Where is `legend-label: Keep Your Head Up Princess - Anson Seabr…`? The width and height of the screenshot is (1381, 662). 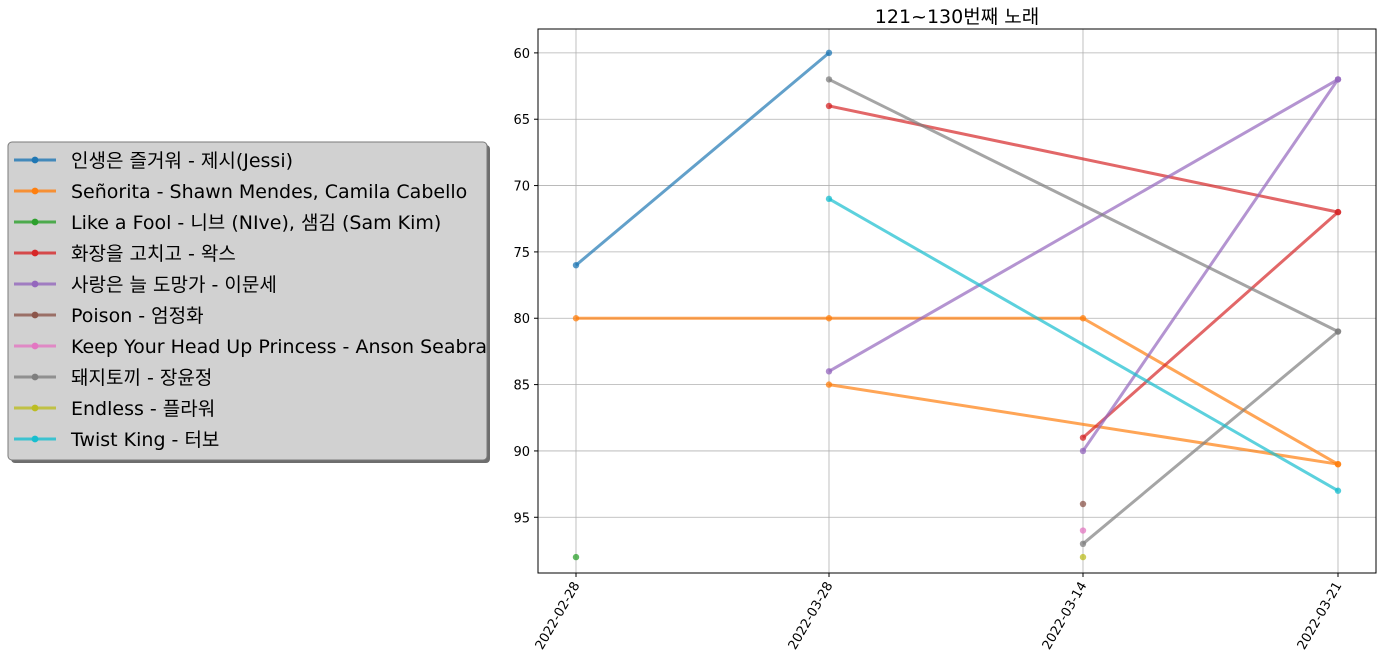 legend-label: Keep Your Head Up Princess - Anson Seabr… is located at coordinates (279, 347).